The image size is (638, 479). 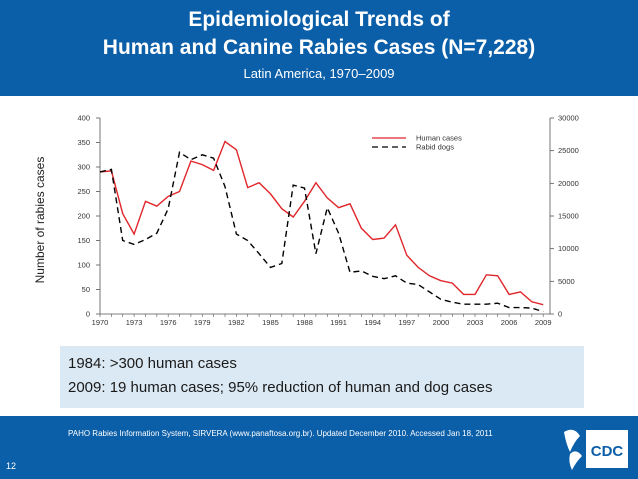 What do you see at coordinates (83, 265) in the screenshot?
I see `left-tick-label: 100` at bounding box center [83, 265].